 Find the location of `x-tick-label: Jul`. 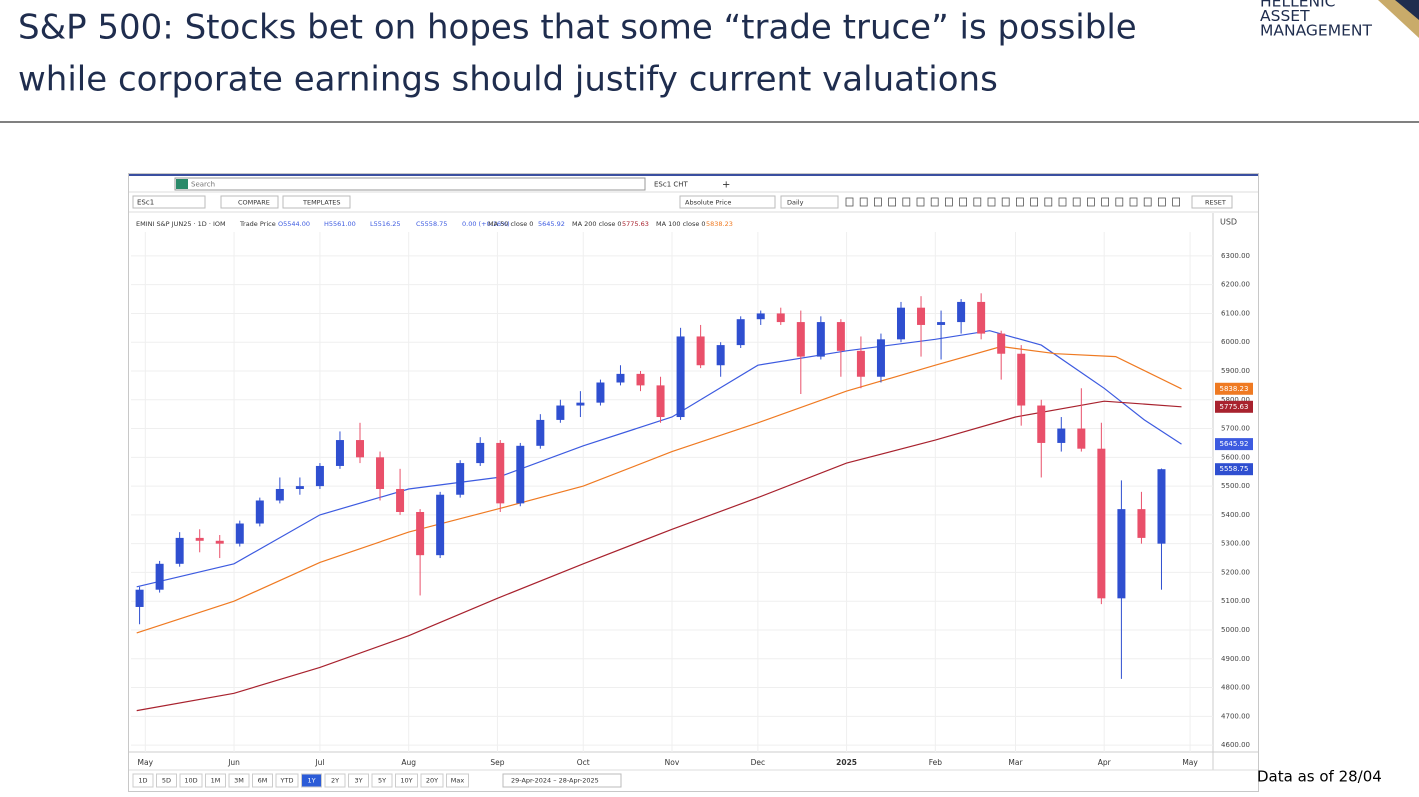

x-tick-label: Jul is located at coordinates (319, 762).